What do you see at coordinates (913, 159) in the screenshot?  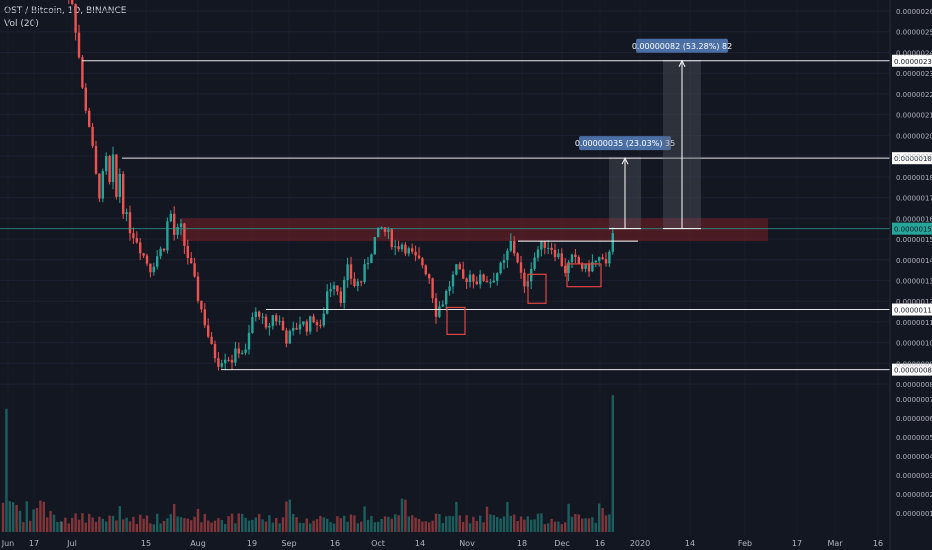 I see `price-level-label: 0.00000189` at bounding box center [913, 159].